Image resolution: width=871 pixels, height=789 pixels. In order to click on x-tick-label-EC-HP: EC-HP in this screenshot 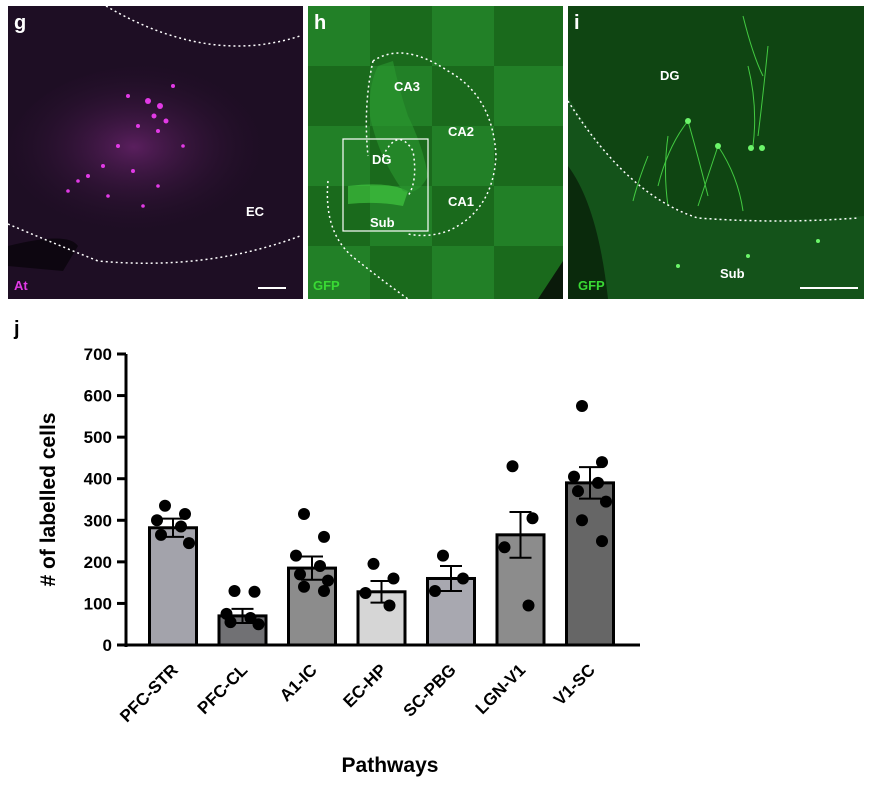, I will do `click(364, 685)`.